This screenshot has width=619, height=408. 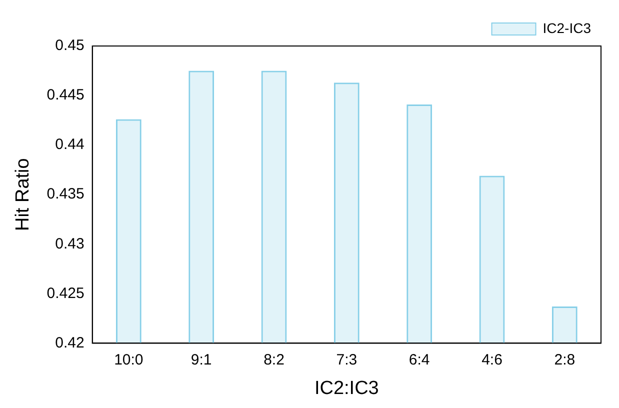 I want to click on y-tick-label: 0.43, so click(x=69, y=243).